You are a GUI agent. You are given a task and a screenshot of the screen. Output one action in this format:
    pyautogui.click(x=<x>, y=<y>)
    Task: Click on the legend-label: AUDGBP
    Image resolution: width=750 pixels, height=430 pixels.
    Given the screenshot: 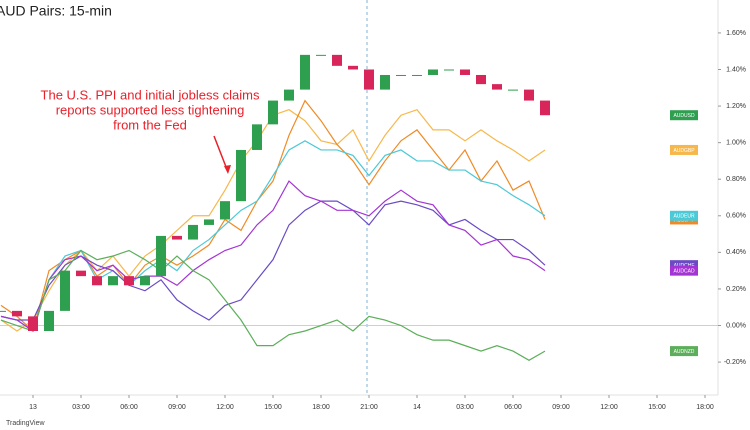 What is the action you would take?
    pyautogui.click(x=684, y=151)
    